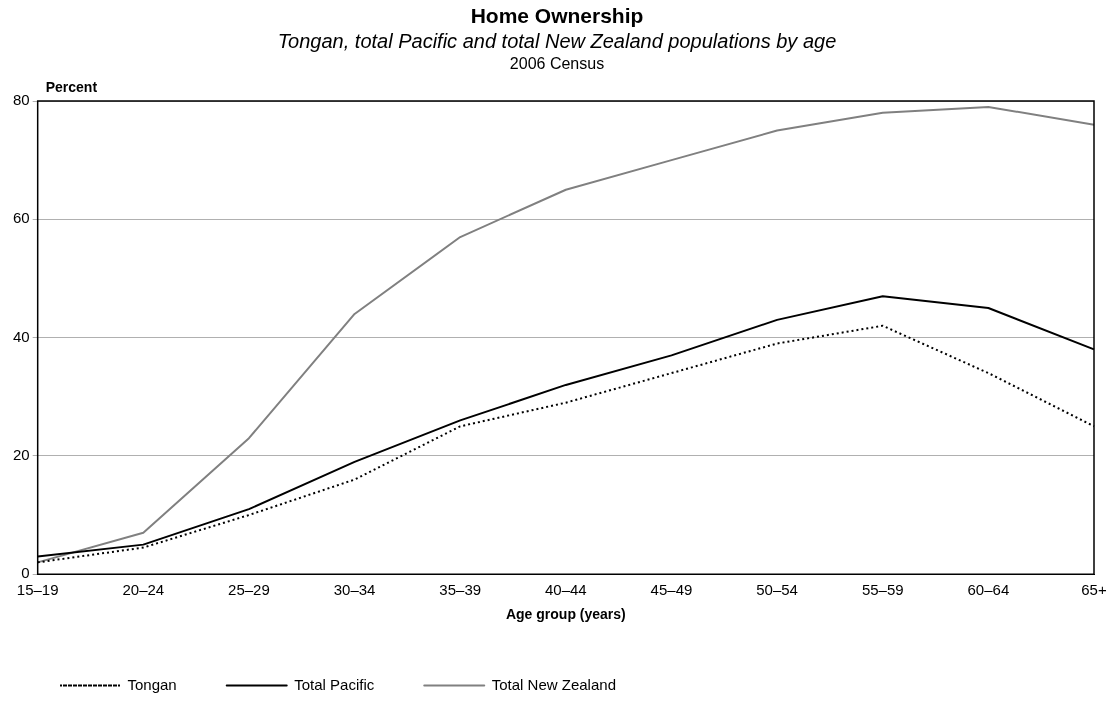 The image size is (1114, 715). Describe the element at coordinates (249, 590) in the screenshot. I see `x-tick-label: 25–29` at that location.